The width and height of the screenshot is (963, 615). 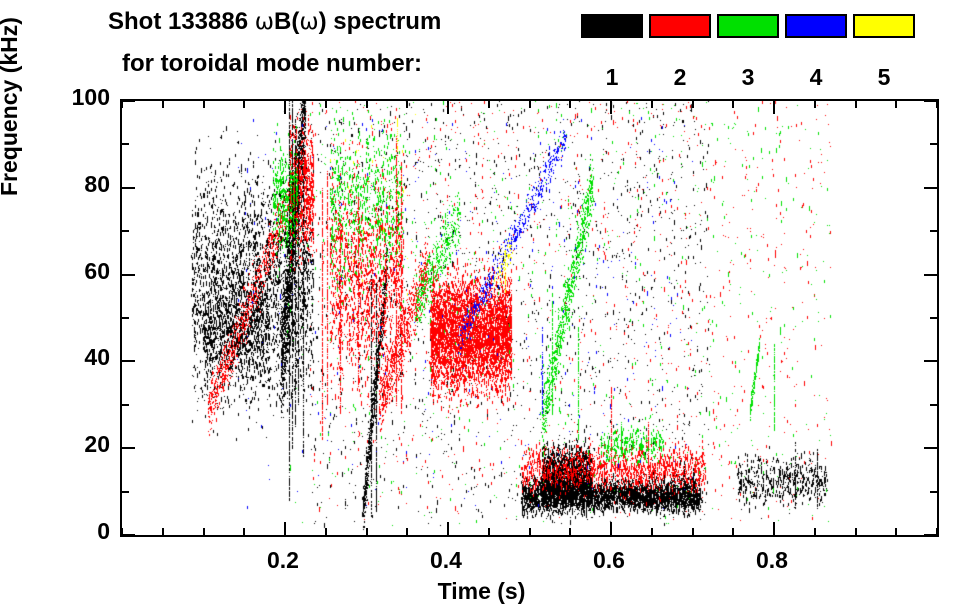 What do you see at coordinates (680, 26) in the screenshot?
I see `legend-swatch-mode-n2` at bounding box center [680, 26].